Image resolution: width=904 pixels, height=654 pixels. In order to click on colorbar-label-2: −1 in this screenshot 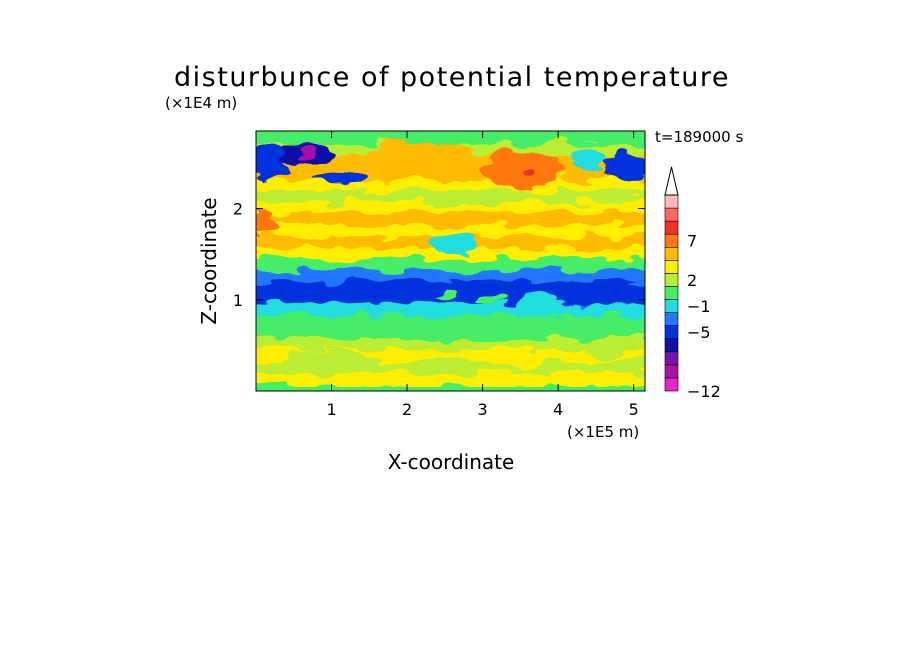, I will do `click(699, 306)`.